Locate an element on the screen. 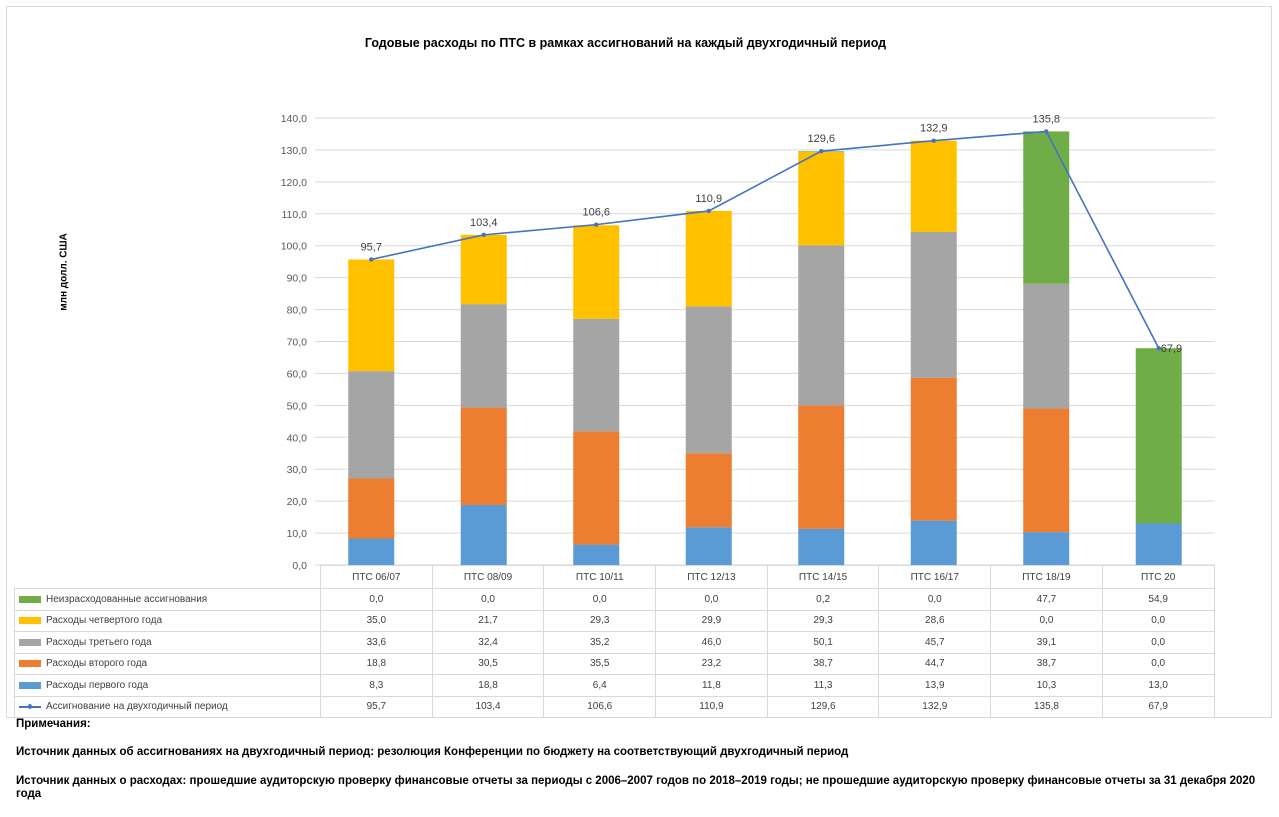 The width and height of the screenshot is (1279, 817). category-label: ПТС 08/09 is located at coordinates (488, 577).